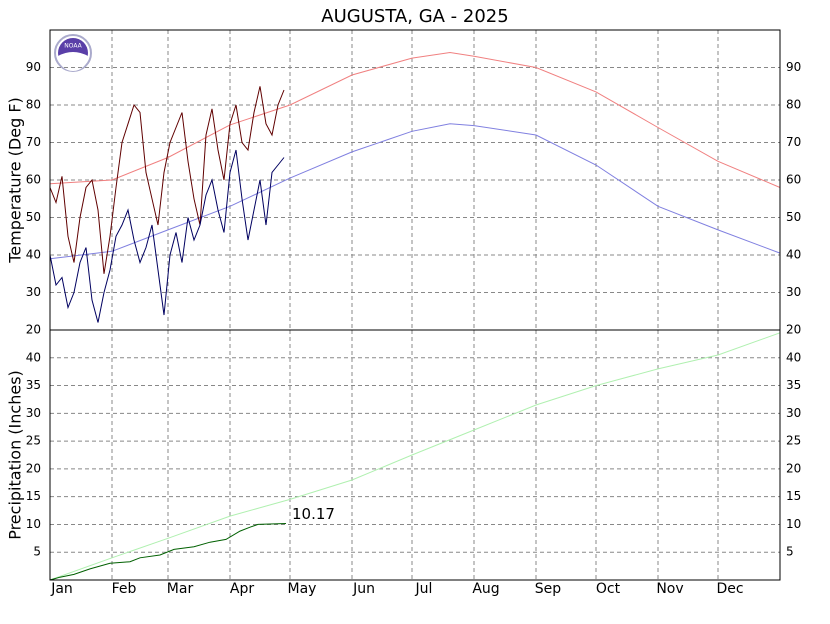 The height and width of the screenshot is (624, 830). I want to click on y-tick-label: 25, so click(33, 441).